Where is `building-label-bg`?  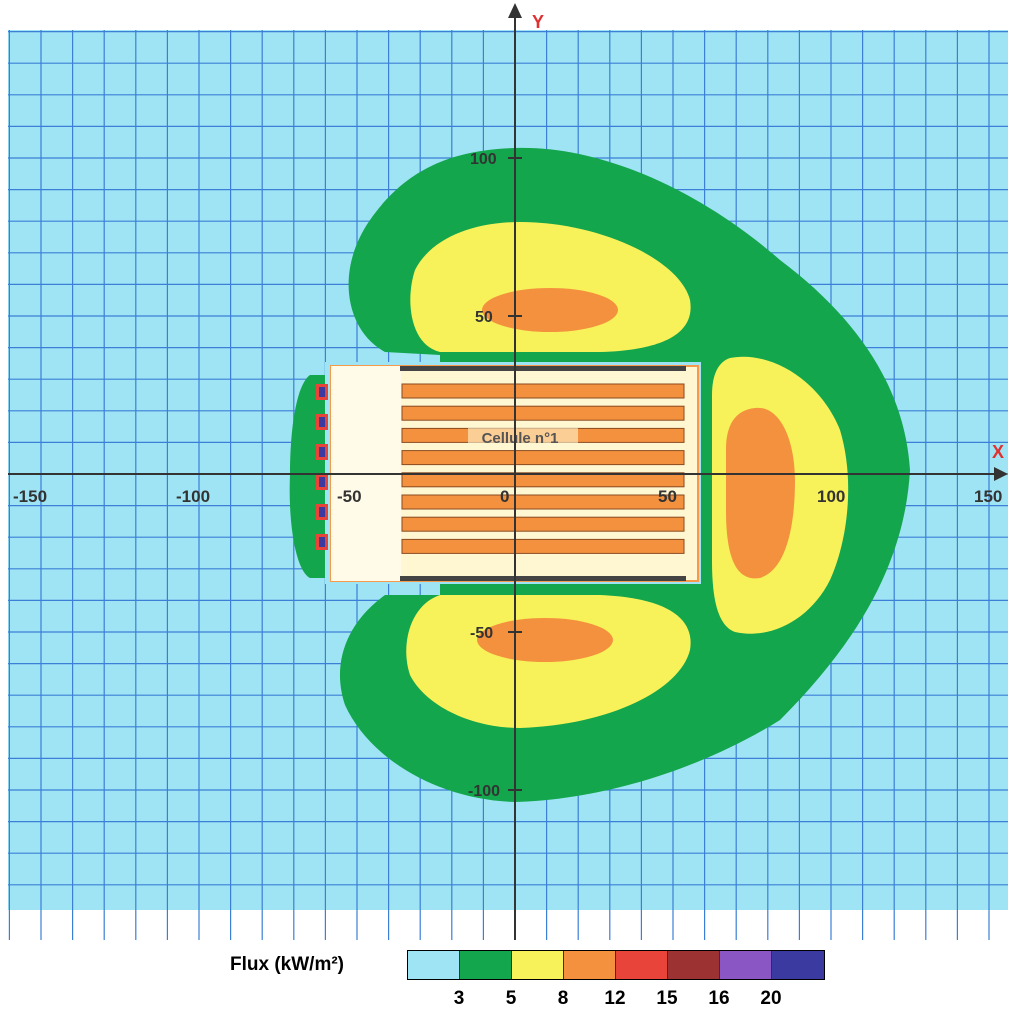
building-label-bg is located at coordinates (523, 438).